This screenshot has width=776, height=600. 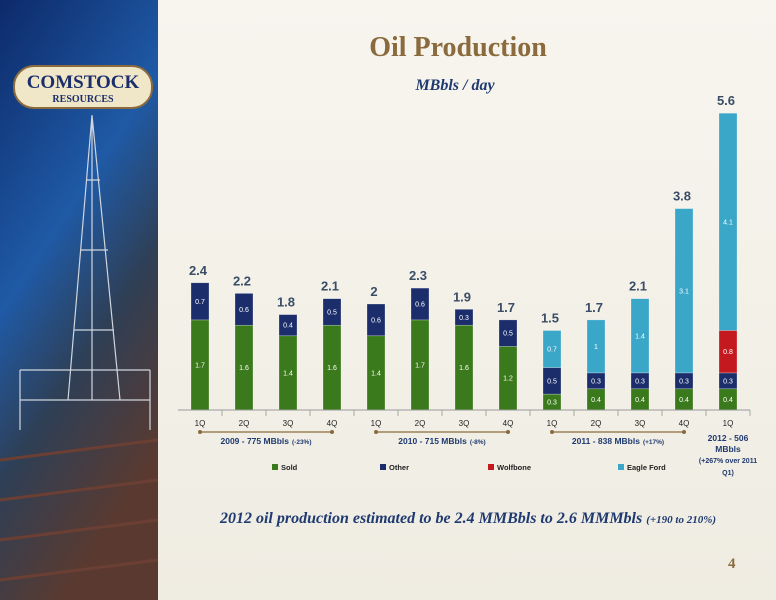 I want to click on group-label: 2010 - 715 MBbls (-8%), so click(x=441, y=441).